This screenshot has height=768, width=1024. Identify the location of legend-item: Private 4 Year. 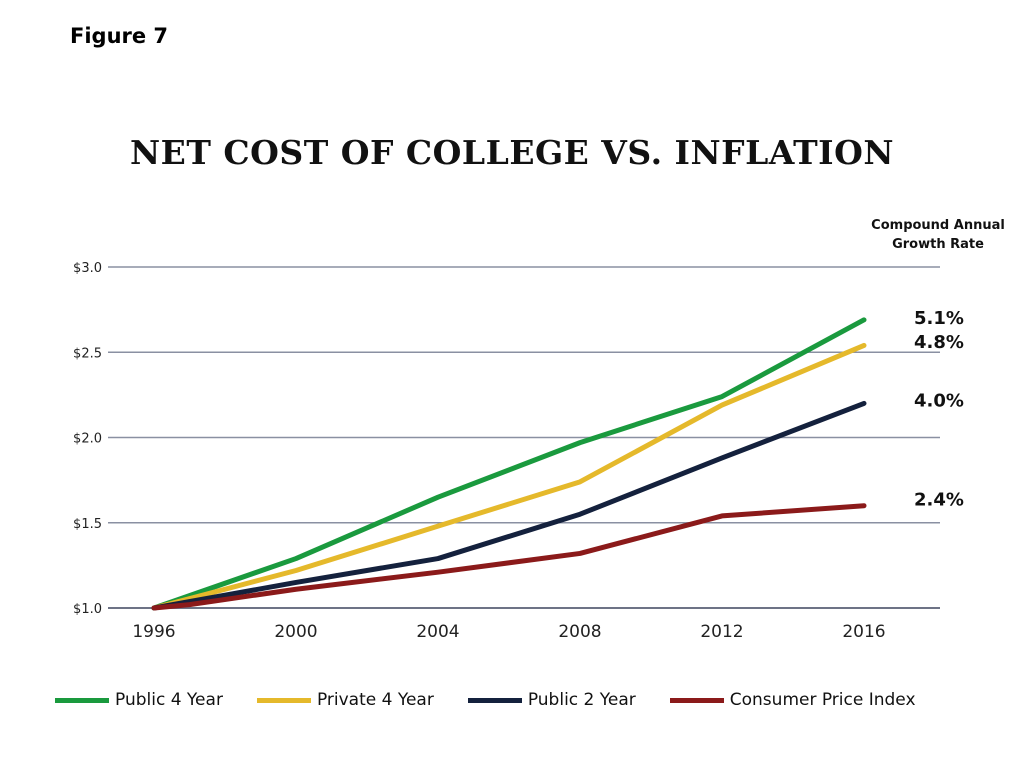
(345, 700).